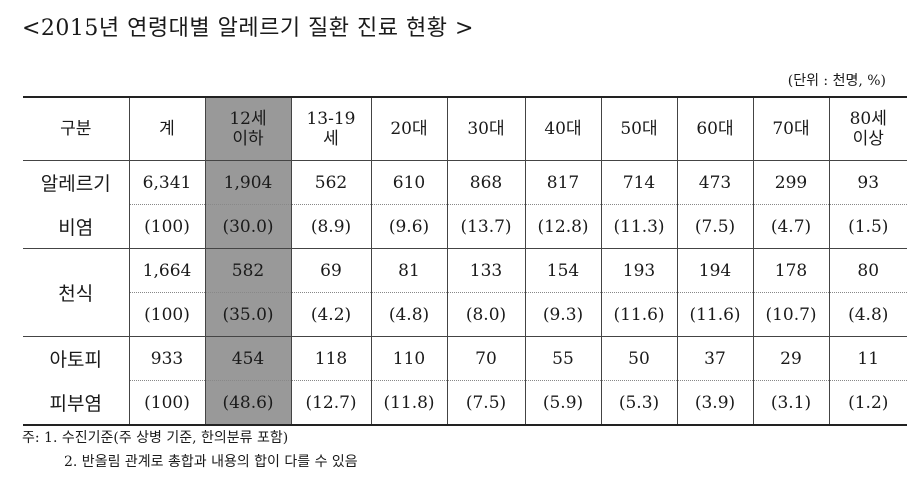 This screenshot has width=908, height=494. What do you see at coordinates (791, 270) in the screenshot?
I see `table-cell: 178` at bounding box center [791, 270].